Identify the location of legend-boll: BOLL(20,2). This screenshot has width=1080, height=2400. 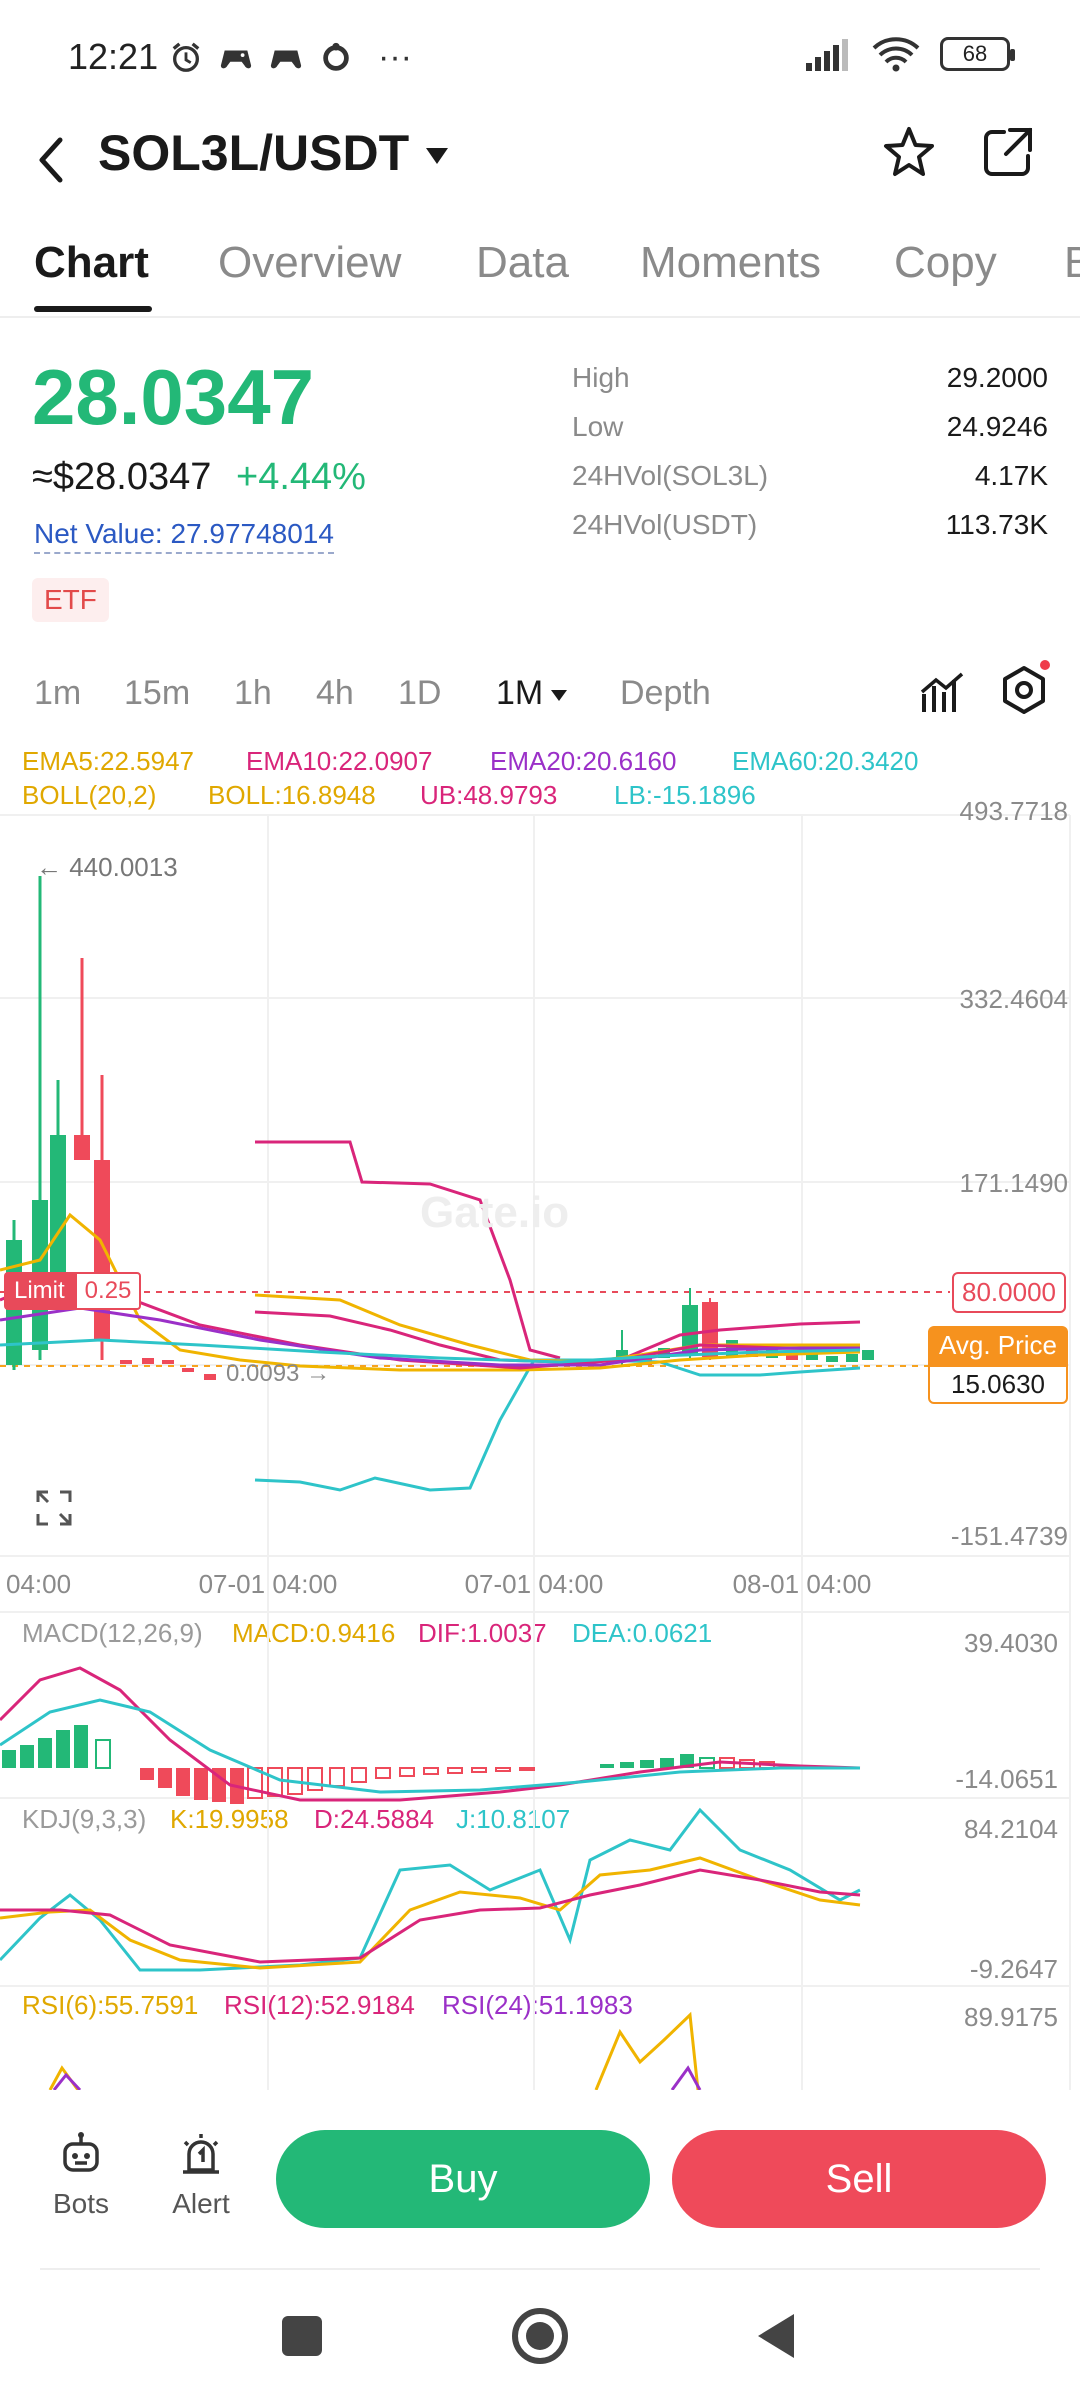
(89, 795).